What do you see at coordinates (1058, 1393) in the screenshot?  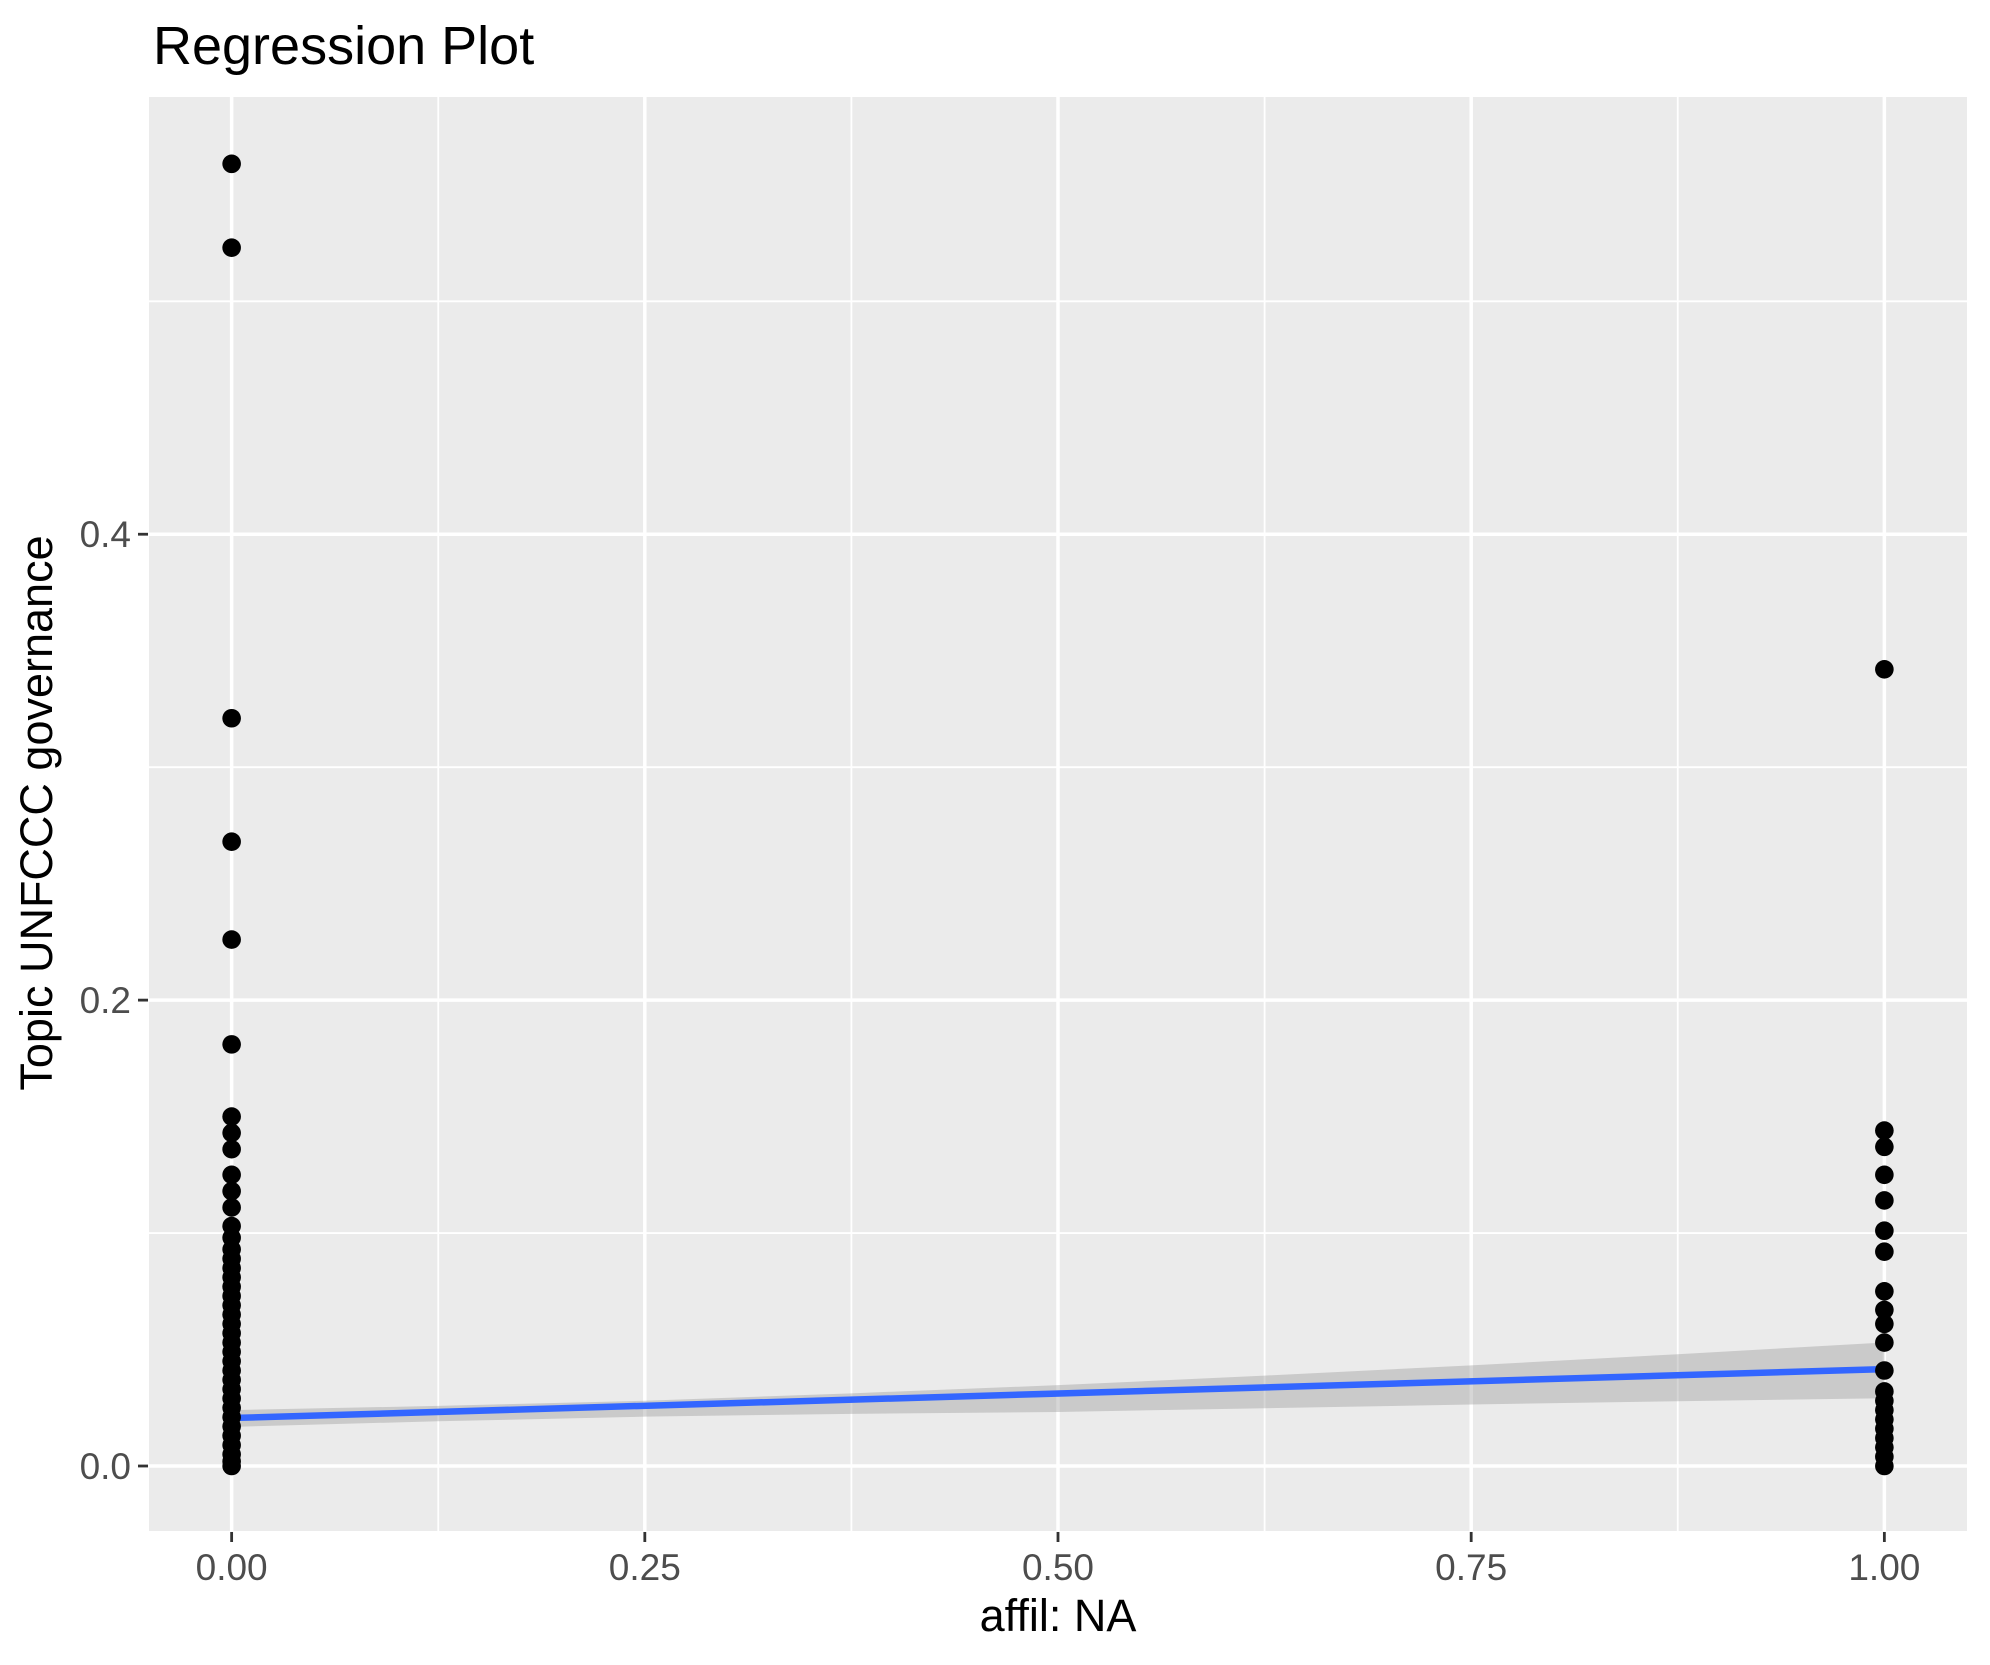 I see `regression-line` at bounding box center [1058, 1393].